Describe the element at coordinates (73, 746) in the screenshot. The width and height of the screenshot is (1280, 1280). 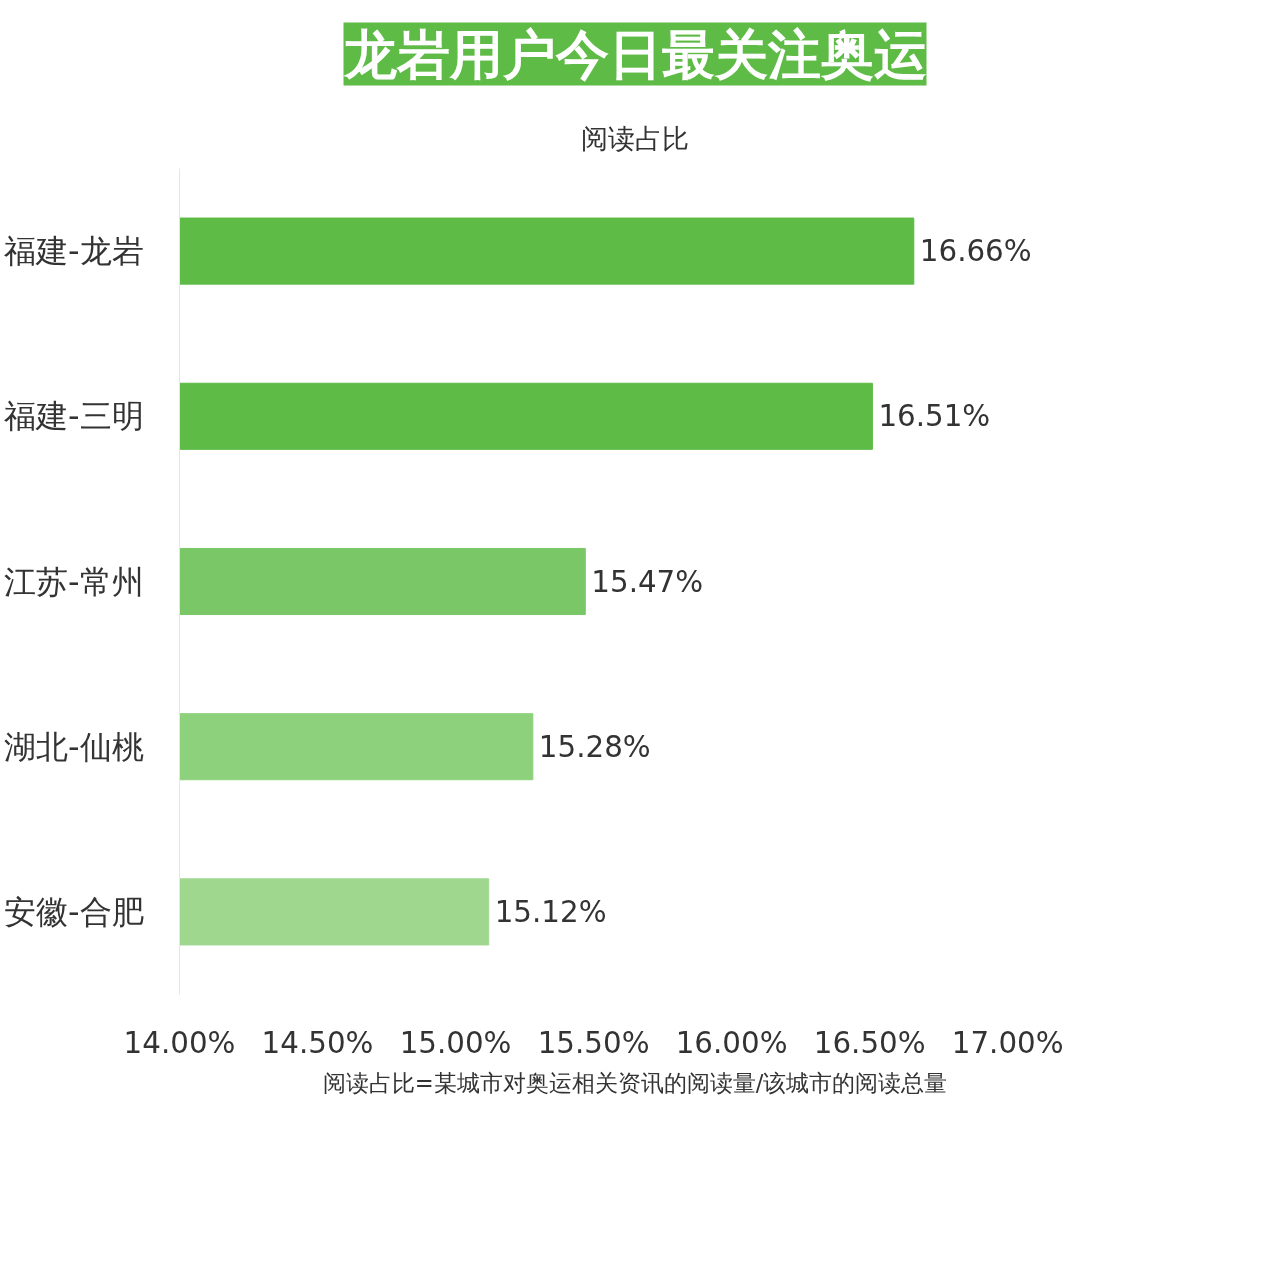
I see `y-tick-label: 湖北-仙桃` at that location.